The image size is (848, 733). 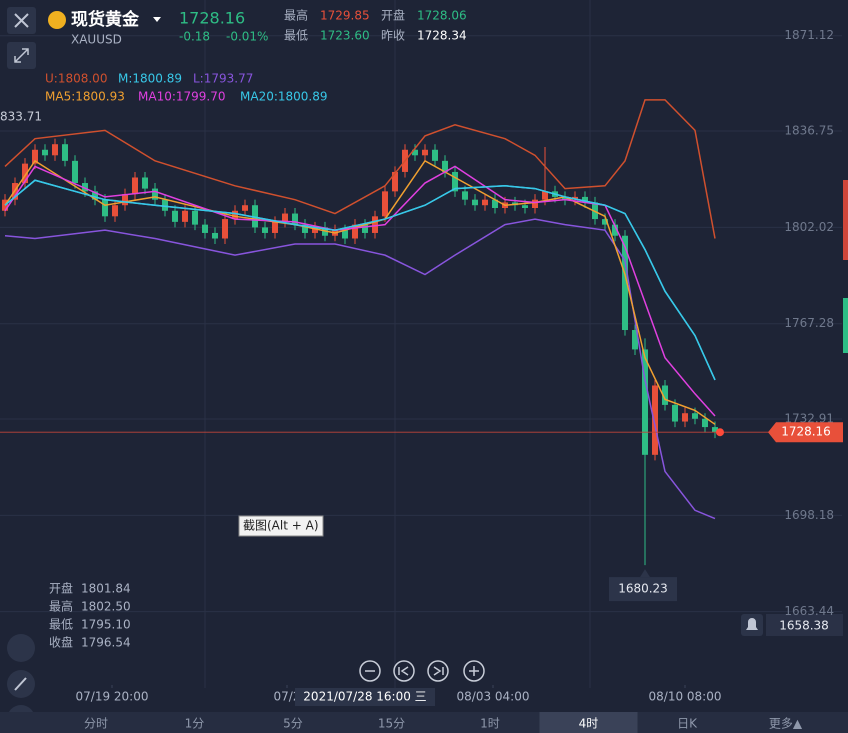 What do you see at coordinates (61, 606) in the screenshot?
I see `ohlc-label: 最高` at bounding box center [61, 606].